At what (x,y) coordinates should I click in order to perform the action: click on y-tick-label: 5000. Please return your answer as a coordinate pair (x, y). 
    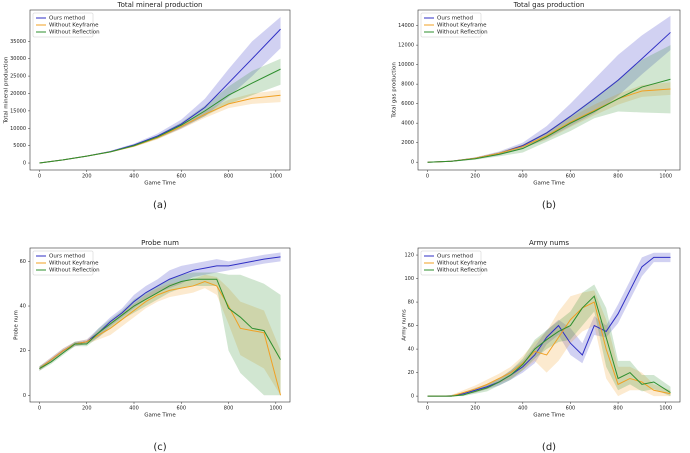
    Looking at the image, I should click on (19, 146).